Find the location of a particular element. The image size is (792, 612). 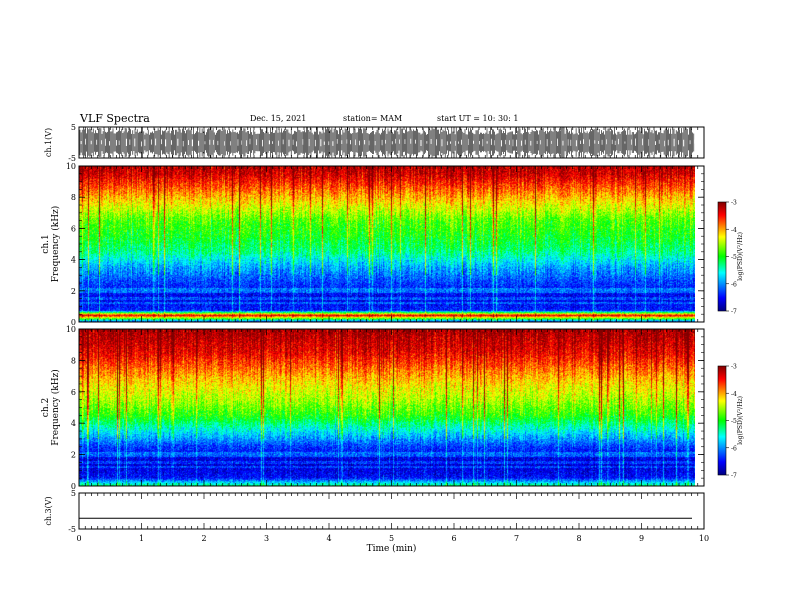

x-tick-label: 6 is located at coordinates (453, 538).